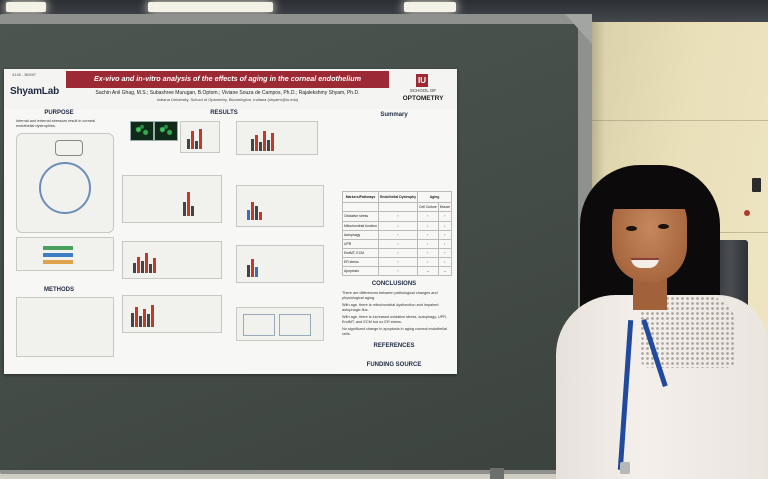  What do you see at coordinates (59, 290) in the screenshot?
I see `section-methods: METHODS` at bounding box center [59, 290].